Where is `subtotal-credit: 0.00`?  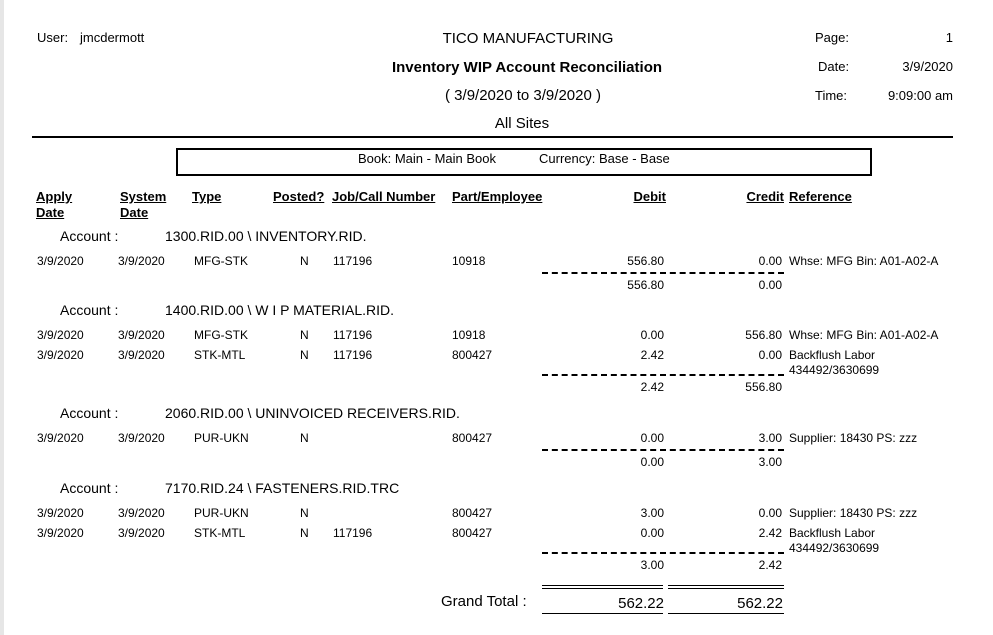 subtotal-credit: 0.00 is located at coordinates (770, 285).